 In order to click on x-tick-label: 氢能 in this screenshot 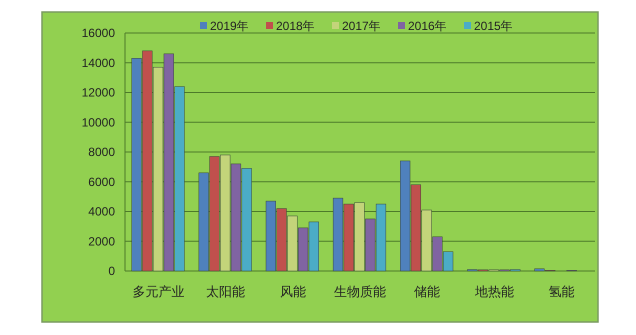, I will do `click(561, 291)`.